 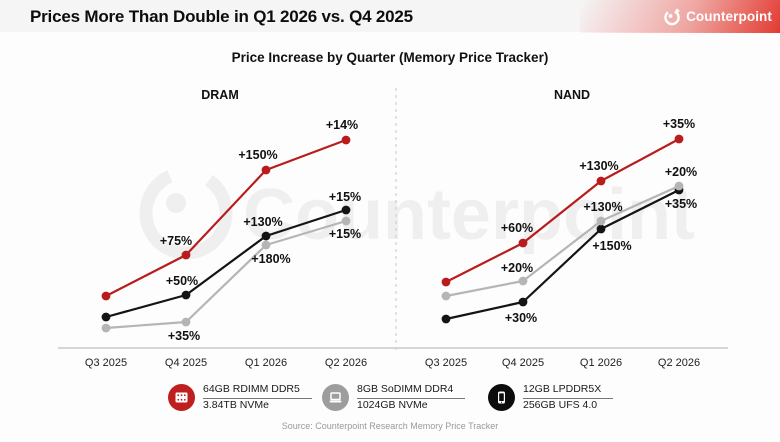 What do you see at coordinates (501, 398) in the screenshot?
I see `smartphone-icon` at bounding box center [501, 398].